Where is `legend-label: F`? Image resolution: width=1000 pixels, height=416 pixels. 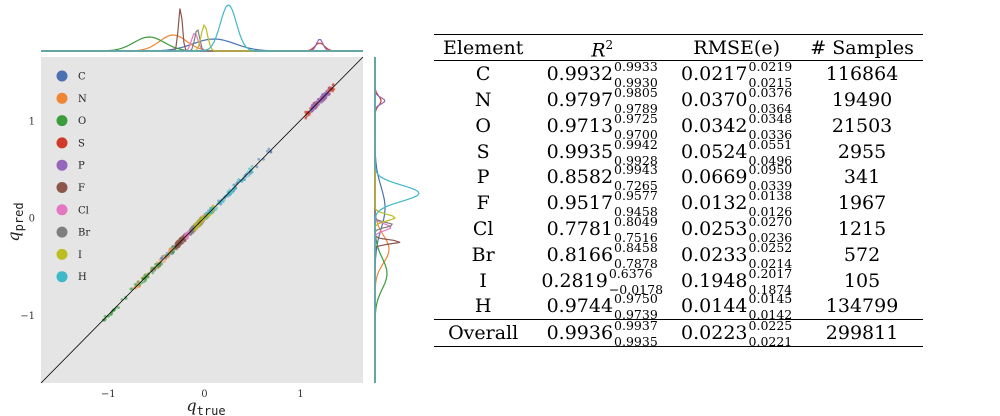
legend-label: F is located at coordinates (81, 188).